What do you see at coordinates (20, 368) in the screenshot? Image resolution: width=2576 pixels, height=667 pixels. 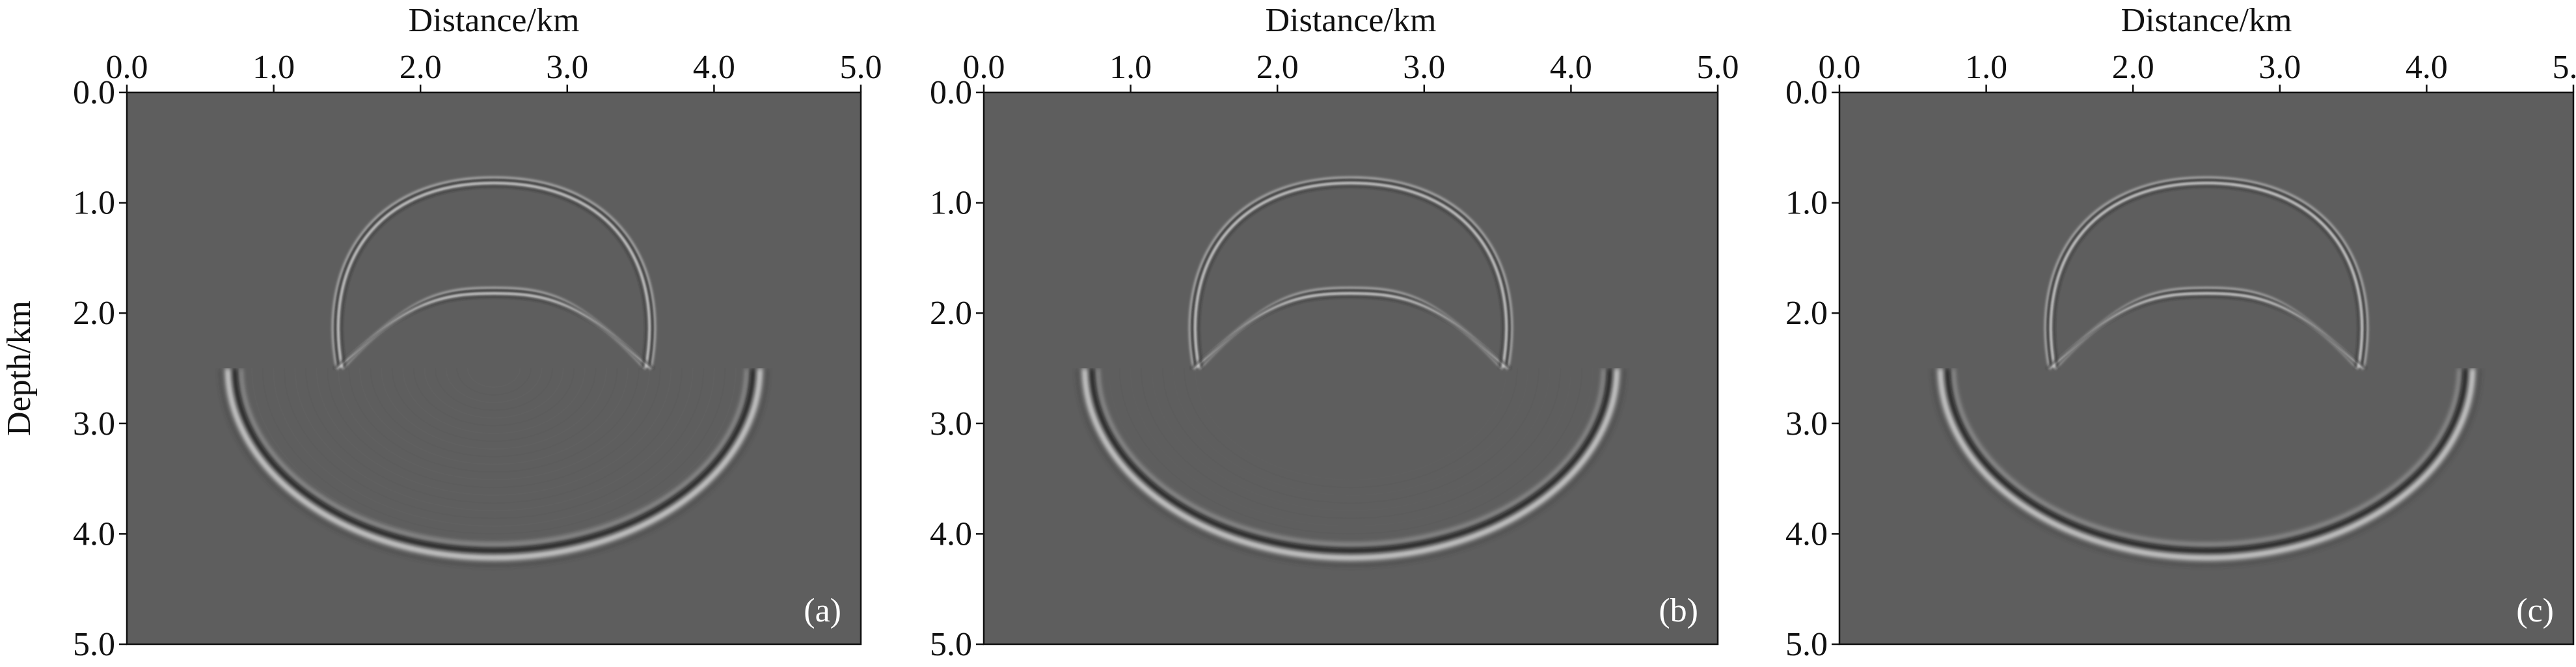 I see `y-axis-title: Depth/km` at bounding box center [20, 368].